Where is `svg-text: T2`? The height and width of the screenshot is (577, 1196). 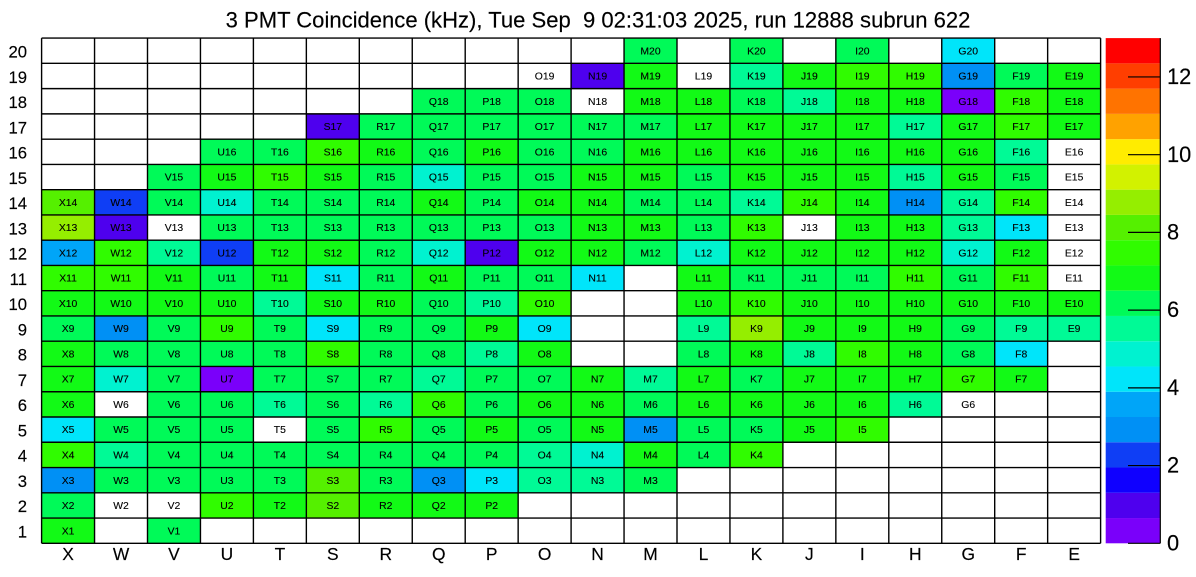 svg-text: T2 is located at coordinates (280, 506).